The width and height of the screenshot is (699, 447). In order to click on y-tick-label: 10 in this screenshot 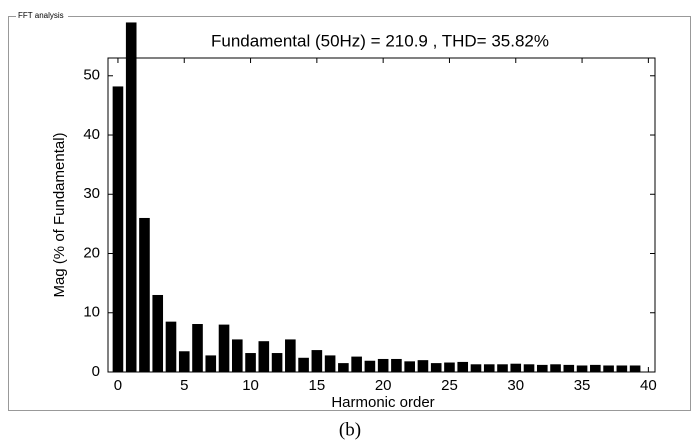, I will do `click(91, 312)`.